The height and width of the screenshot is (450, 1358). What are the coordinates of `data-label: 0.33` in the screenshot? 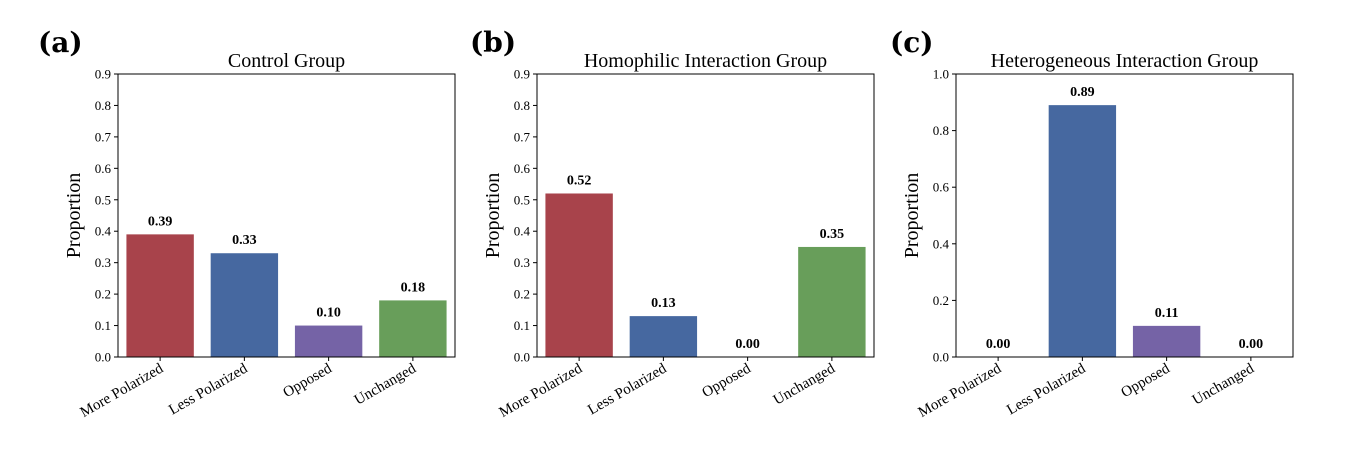 It's located at (244, 240).